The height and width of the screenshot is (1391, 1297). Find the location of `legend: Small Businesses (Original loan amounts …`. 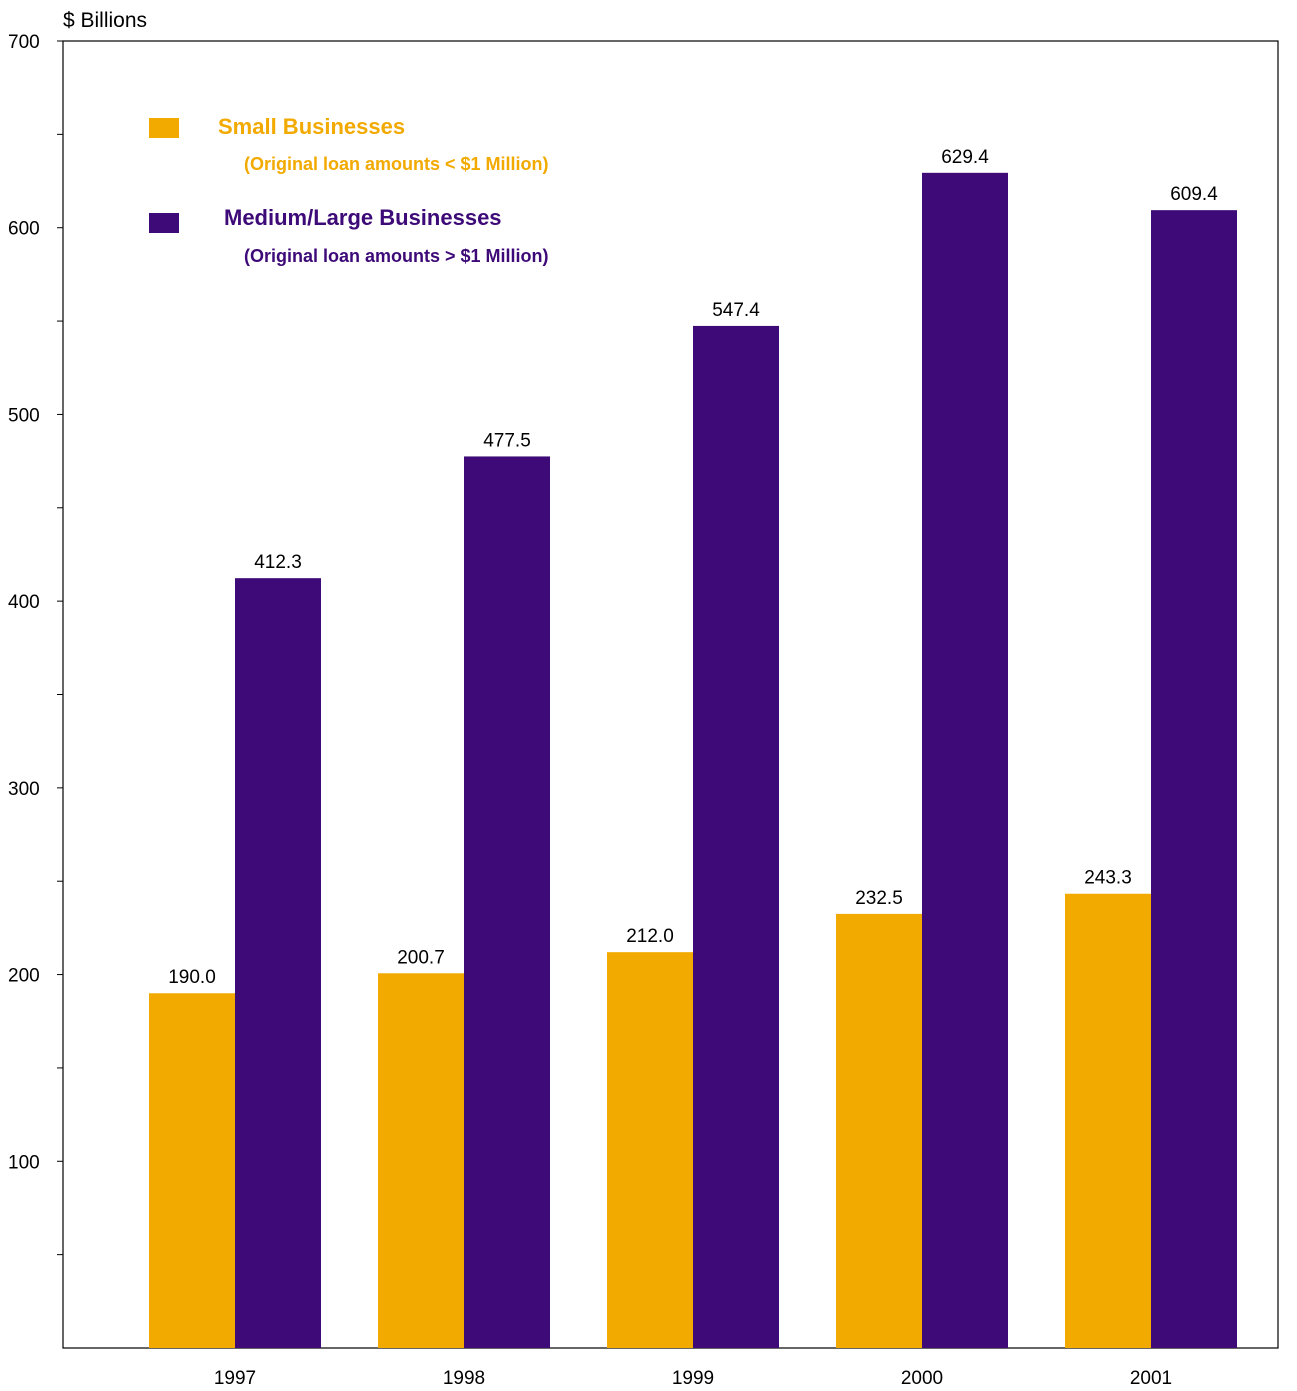

legend: Small Businesses (Original loan amounts … is located at coordinates (349, 190).